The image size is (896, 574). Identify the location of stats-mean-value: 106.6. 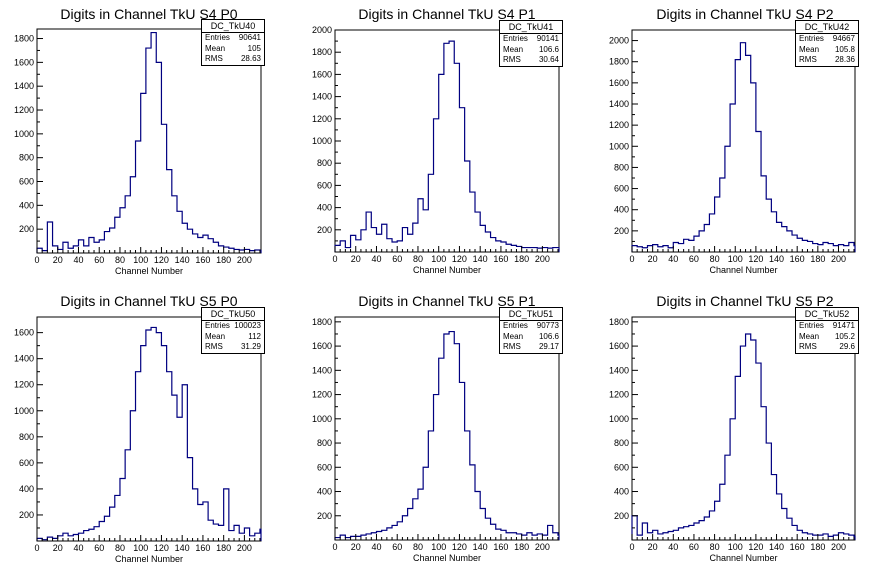
(548, 49).